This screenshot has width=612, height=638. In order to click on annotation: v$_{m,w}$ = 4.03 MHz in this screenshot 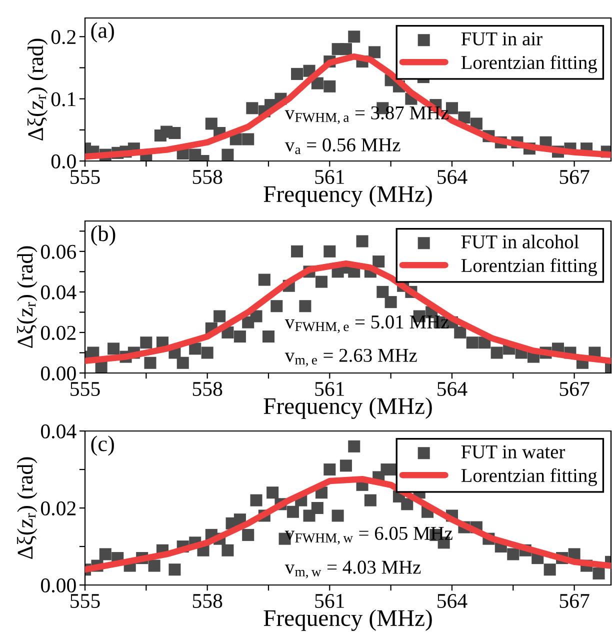, I will do `click(352, 569)`.